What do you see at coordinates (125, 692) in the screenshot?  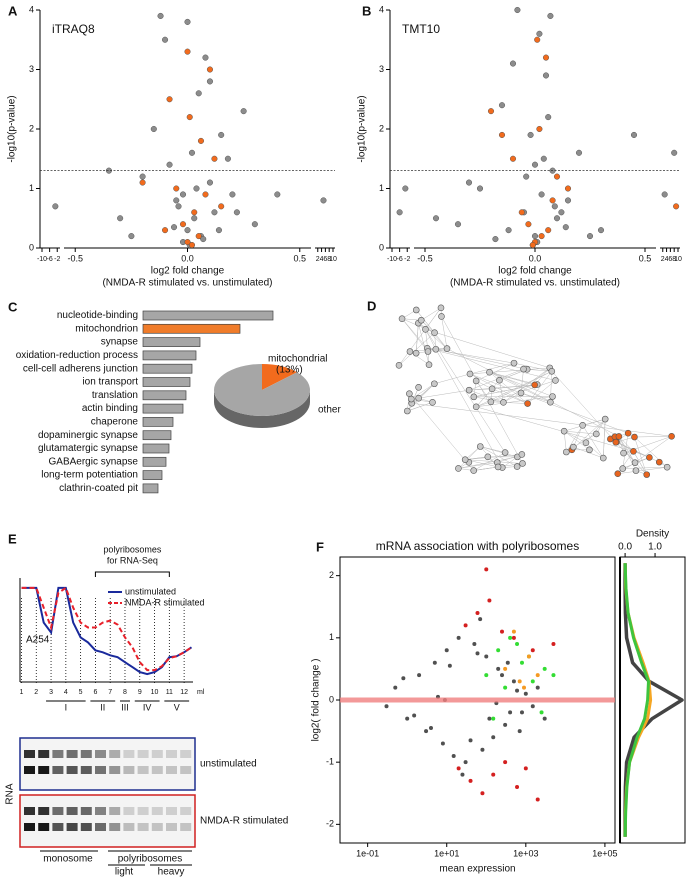 I see `x-tick-label: 8` at bounding box center [125, 692].